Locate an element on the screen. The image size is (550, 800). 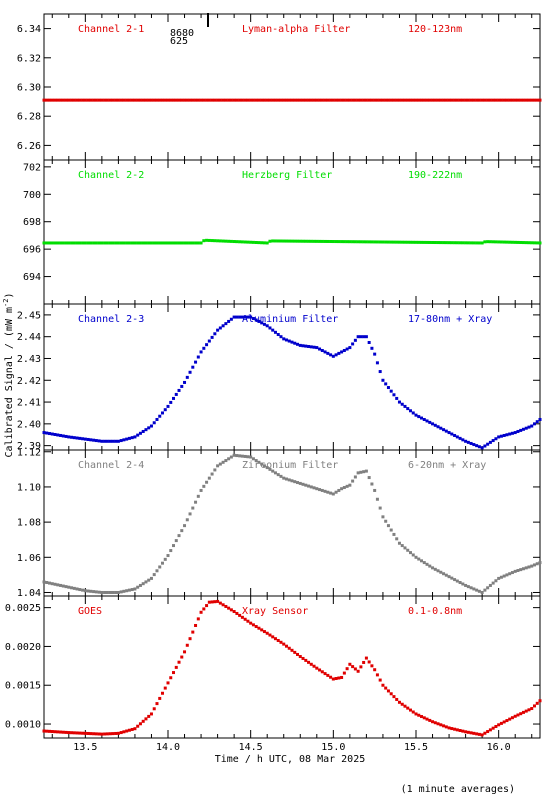
y-tick-label: 0.0010 is located at coordinates (23, 725).